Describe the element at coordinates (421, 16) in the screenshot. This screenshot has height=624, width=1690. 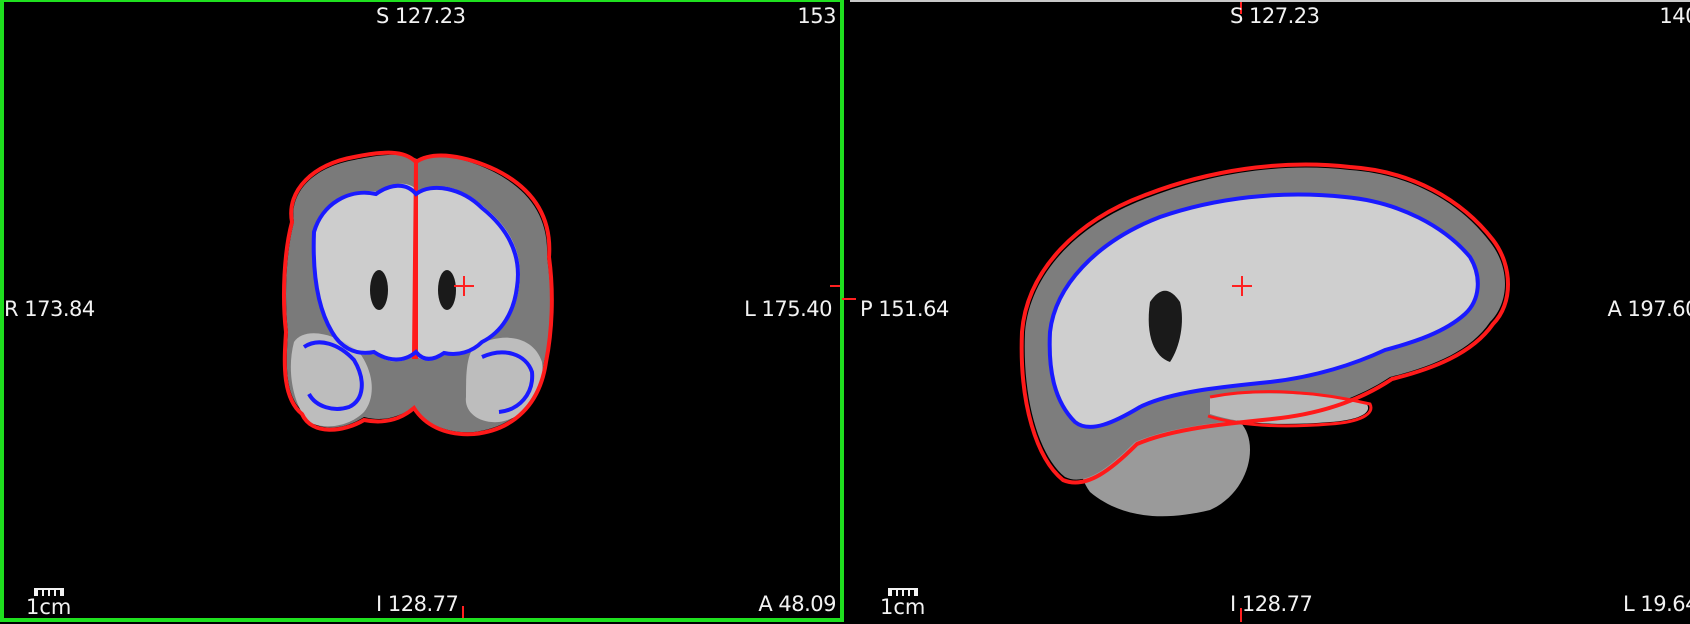
I see `coronal-label-top: S 127.23` at that location.